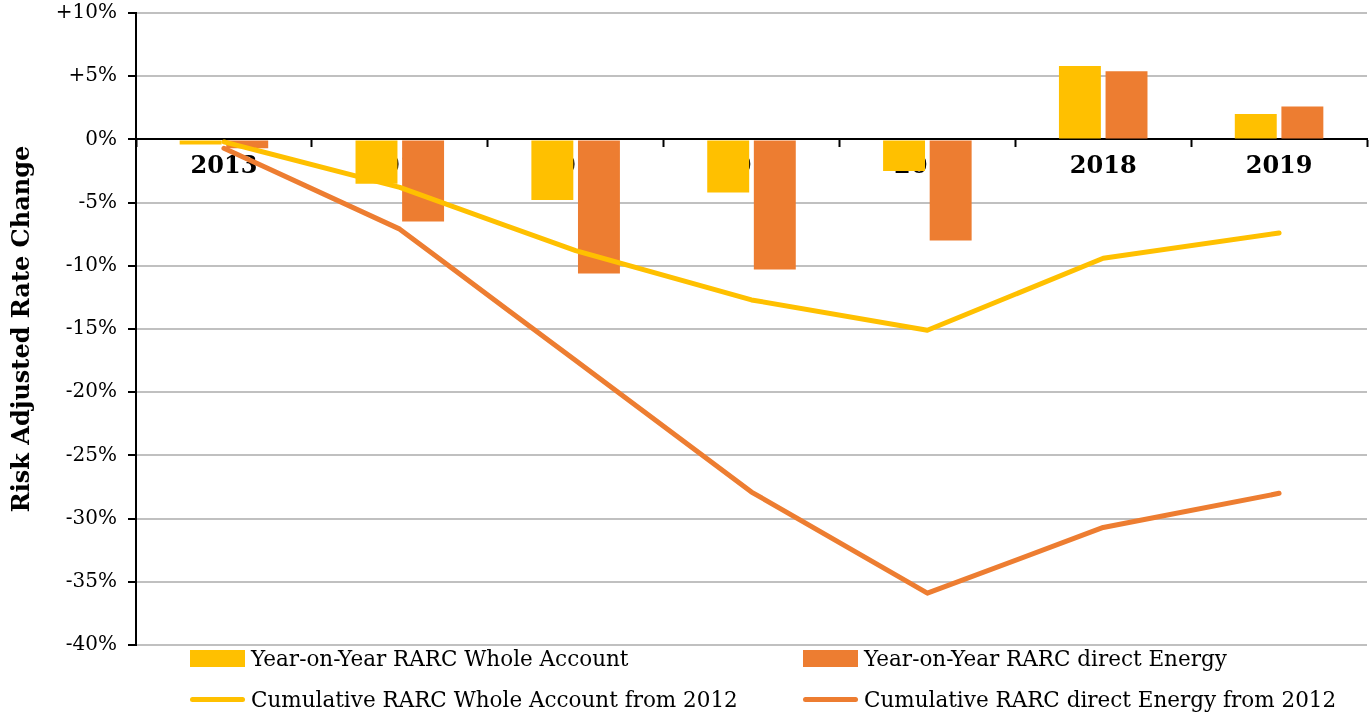 This screenshot has width=1371, height=718. Describe the element at coordinates (93, 74) in the screenshot. I see `y-tick-label: +5%` at that location.